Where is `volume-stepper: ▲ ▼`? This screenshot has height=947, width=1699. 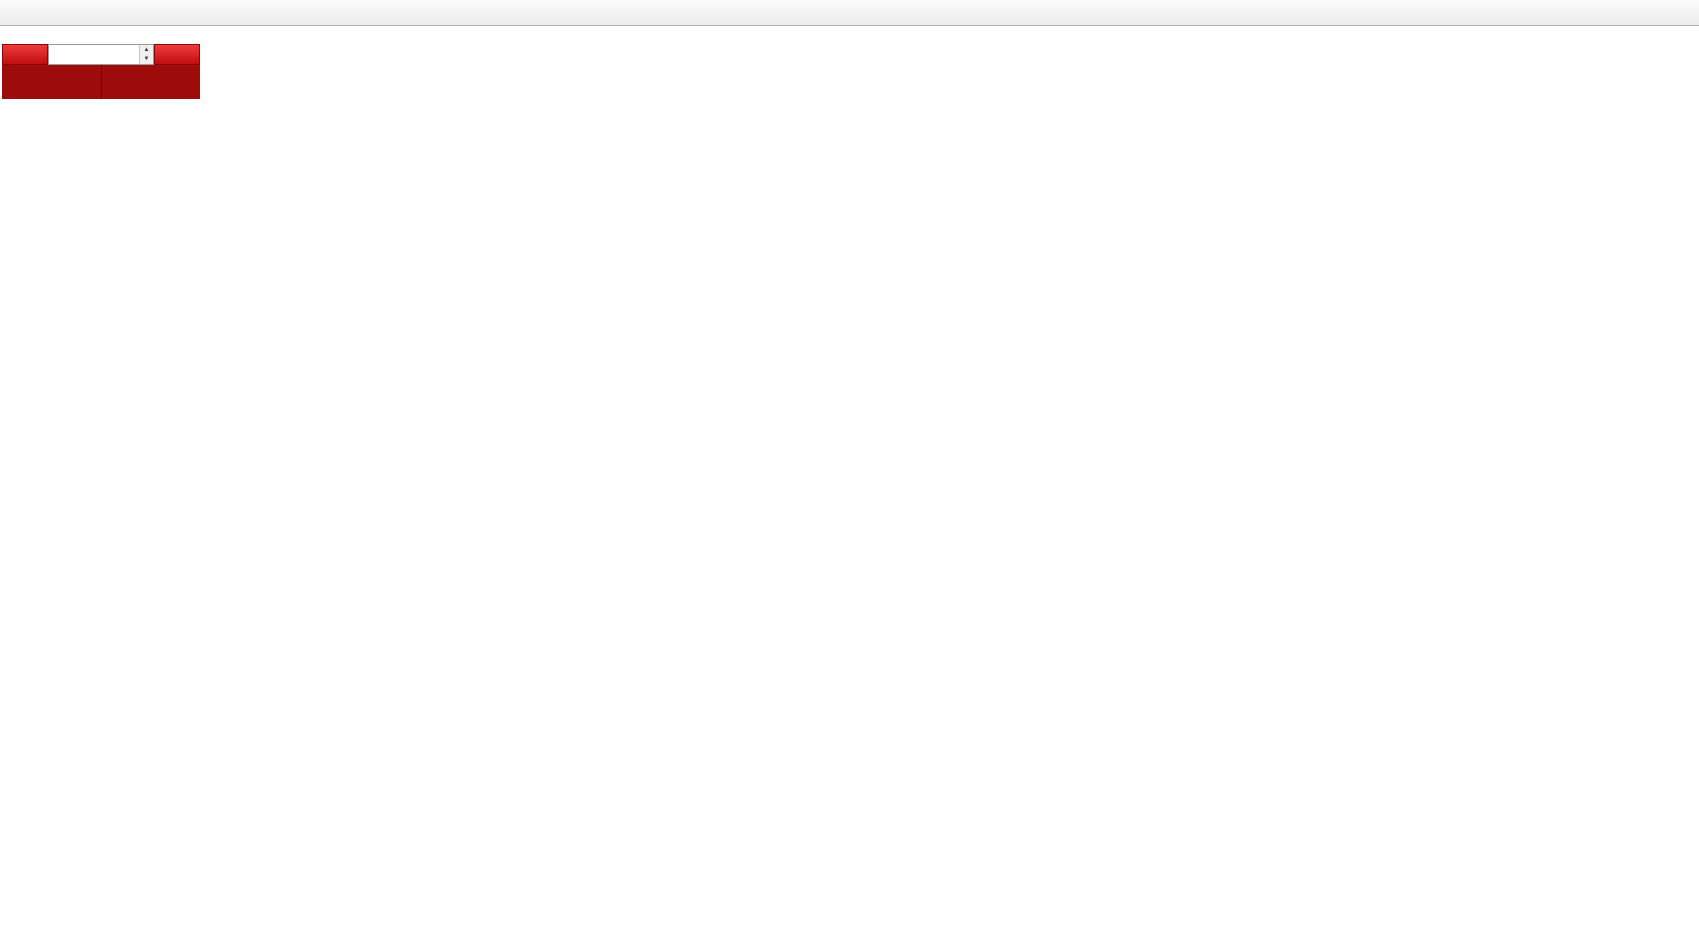
volume-stepper: ▲ ▼ is located at coordinates (101, 54).